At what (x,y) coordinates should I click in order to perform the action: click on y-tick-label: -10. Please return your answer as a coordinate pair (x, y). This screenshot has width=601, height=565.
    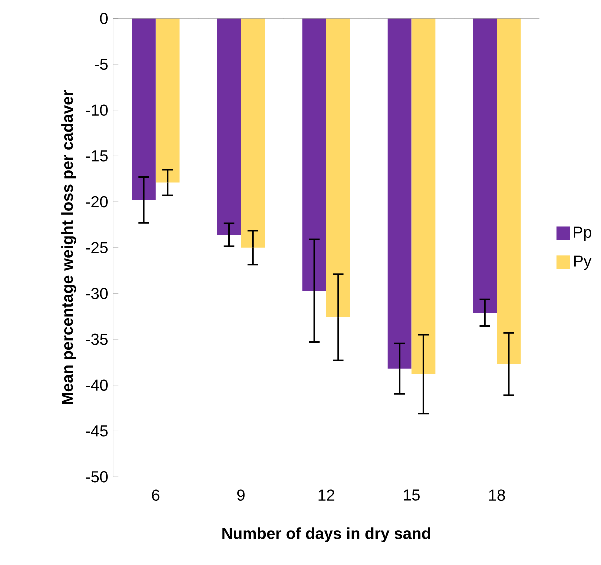
    Looking at the image, I should click on (97, 110).